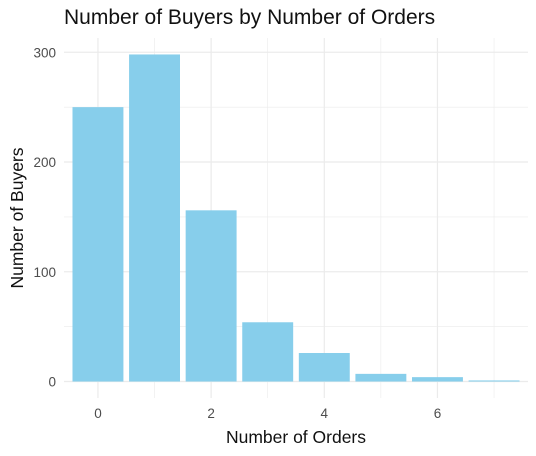  What do you see at coordinates (52, 382) in the screenshot?
I see `y-tick-label: 0` at bounding box center [52, 382].